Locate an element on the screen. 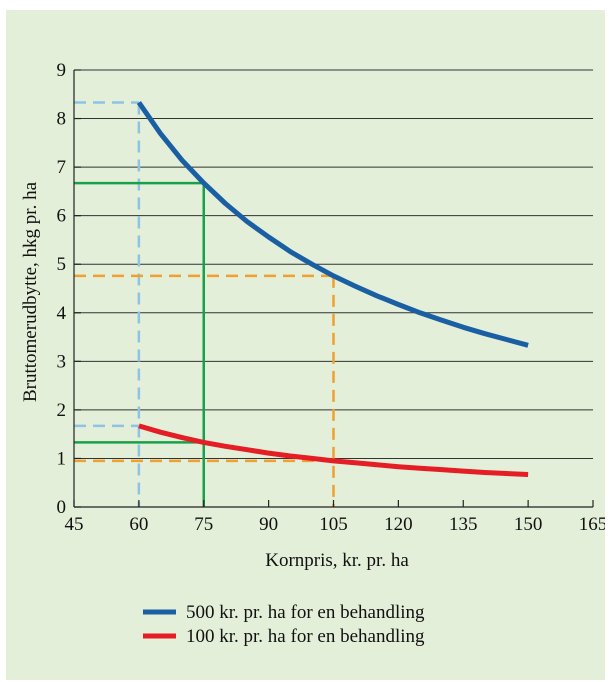  y-tick-label: 7 is located at coordinates (62, 167).